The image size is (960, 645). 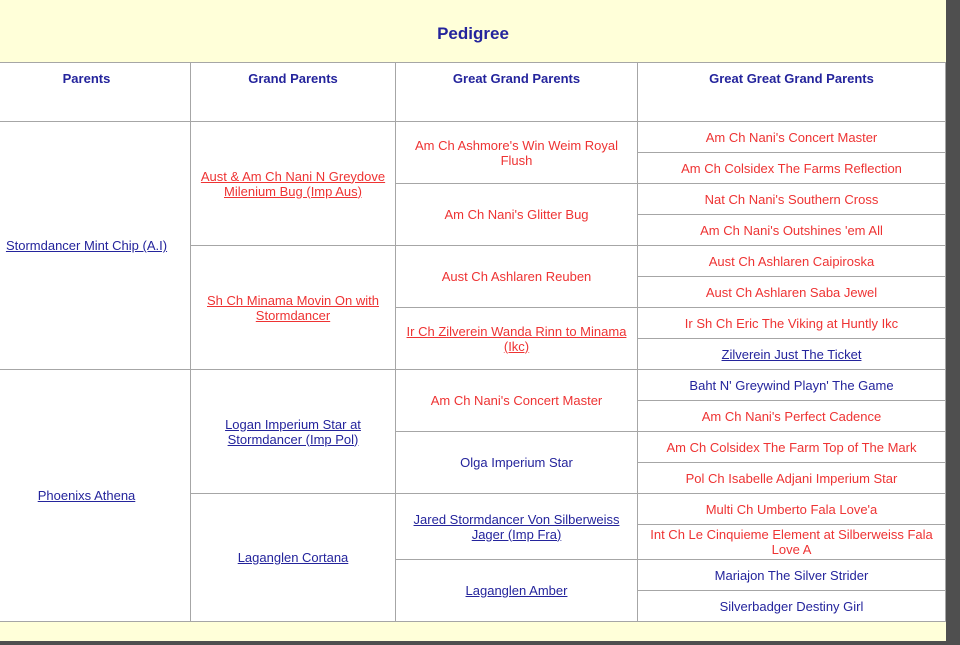 I want to click on great-grand-parent-cell: Am Ch Nani's Concert Master, so click(x=516, y=400).